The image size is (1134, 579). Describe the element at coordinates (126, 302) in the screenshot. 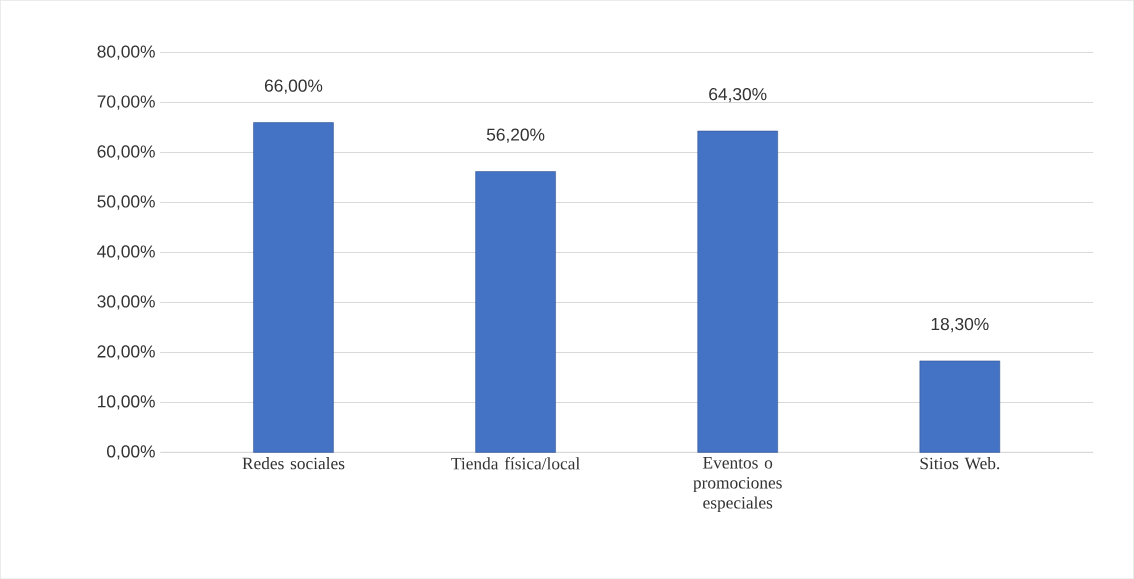

I see `y-tick-label: 30,00%` at that location.